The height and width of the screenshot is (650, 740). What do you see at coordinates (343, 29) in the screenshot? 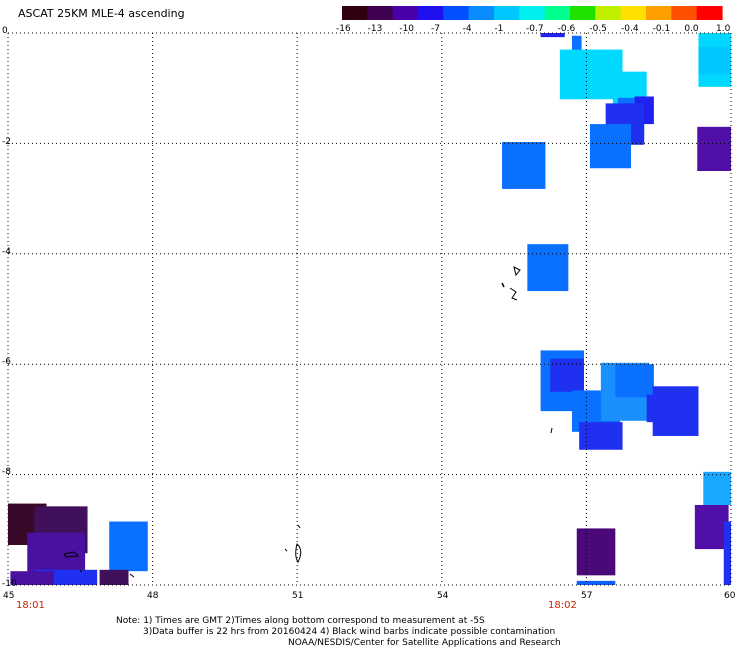
I see `colorbar-tick-label: -16` at bounding box center [343, 29].